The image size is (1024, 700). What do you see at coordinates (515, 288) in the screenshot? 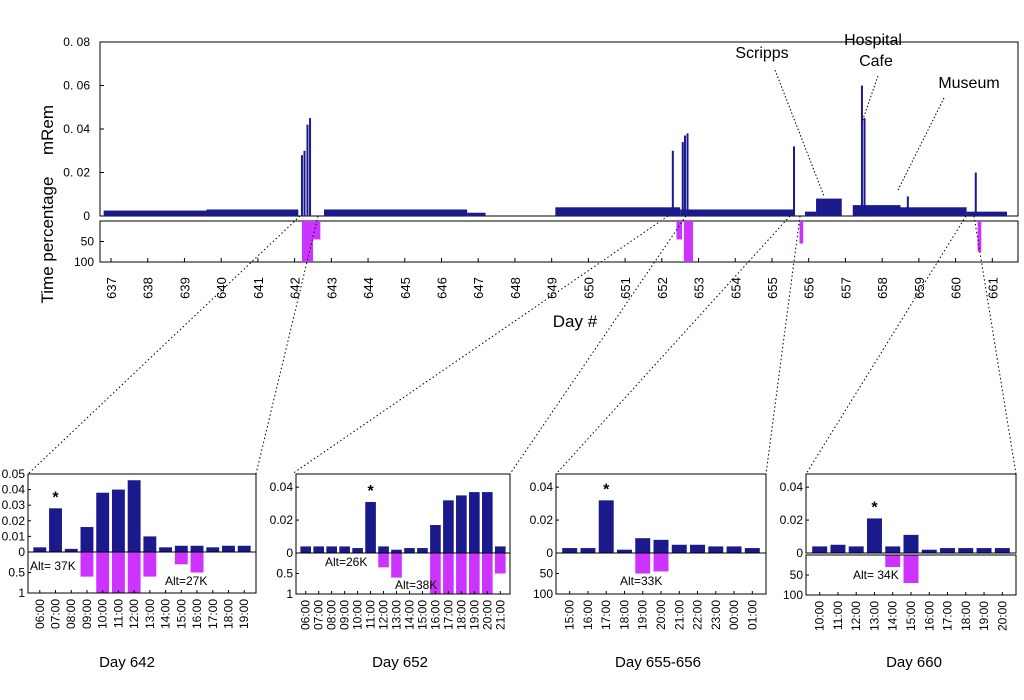
I see `tick-label: 648` at bounding box center [515, 288].